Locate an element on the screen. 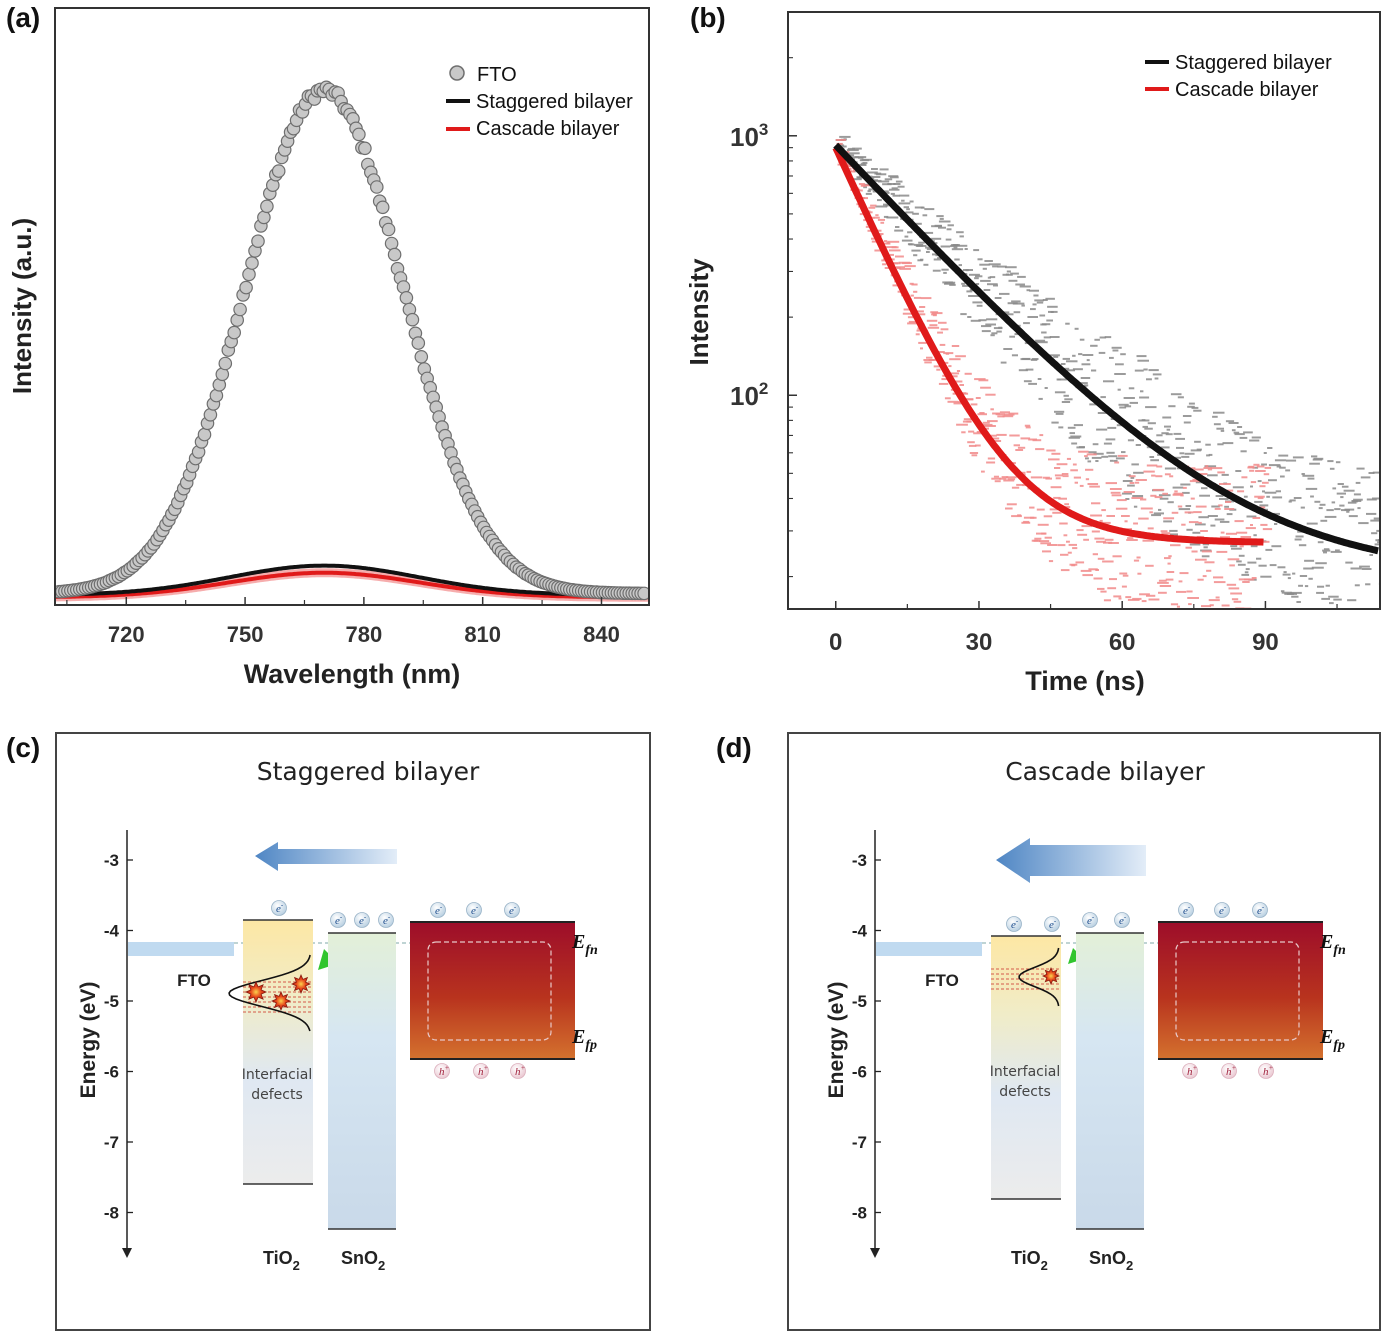  x-tick-label-0: 0 is located at coordinates (835, 642).